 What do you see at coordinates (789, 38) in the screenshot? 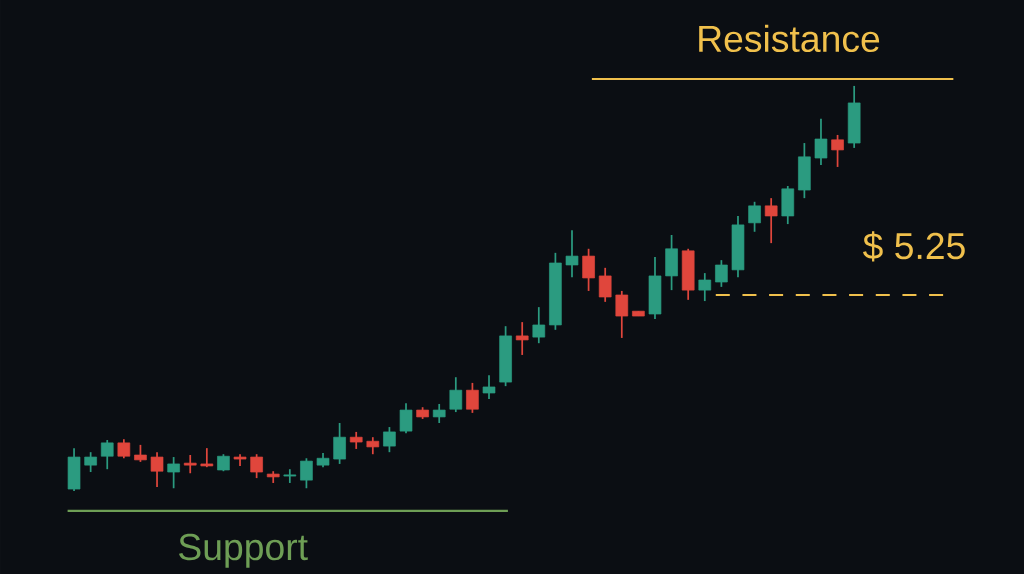
I see `ref-line-label: Resistance` at bounding box center [789, 38].